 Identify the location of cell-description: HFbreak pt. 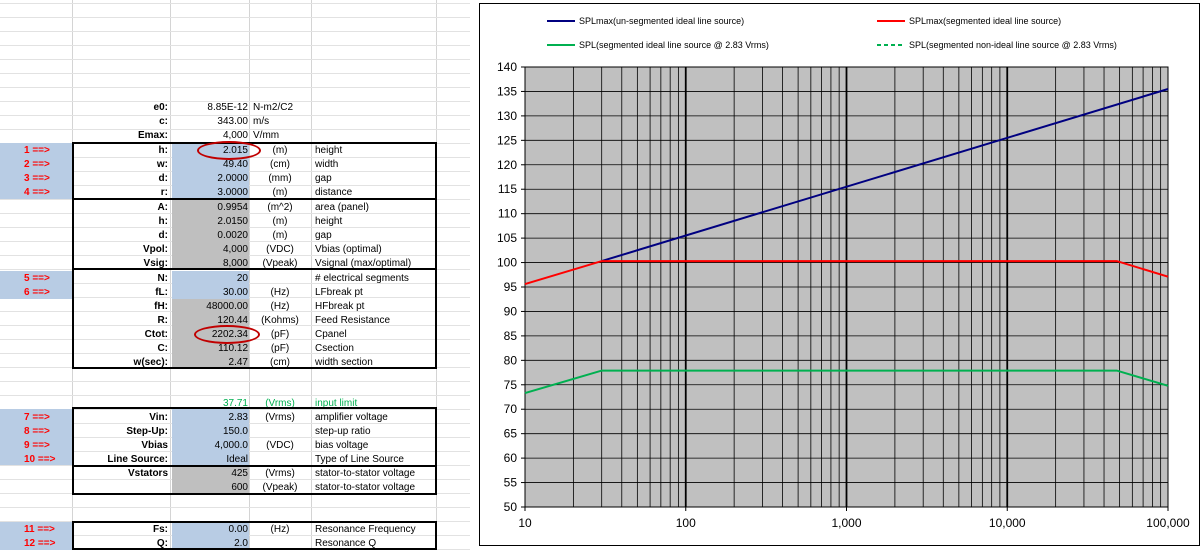
(340, 306).